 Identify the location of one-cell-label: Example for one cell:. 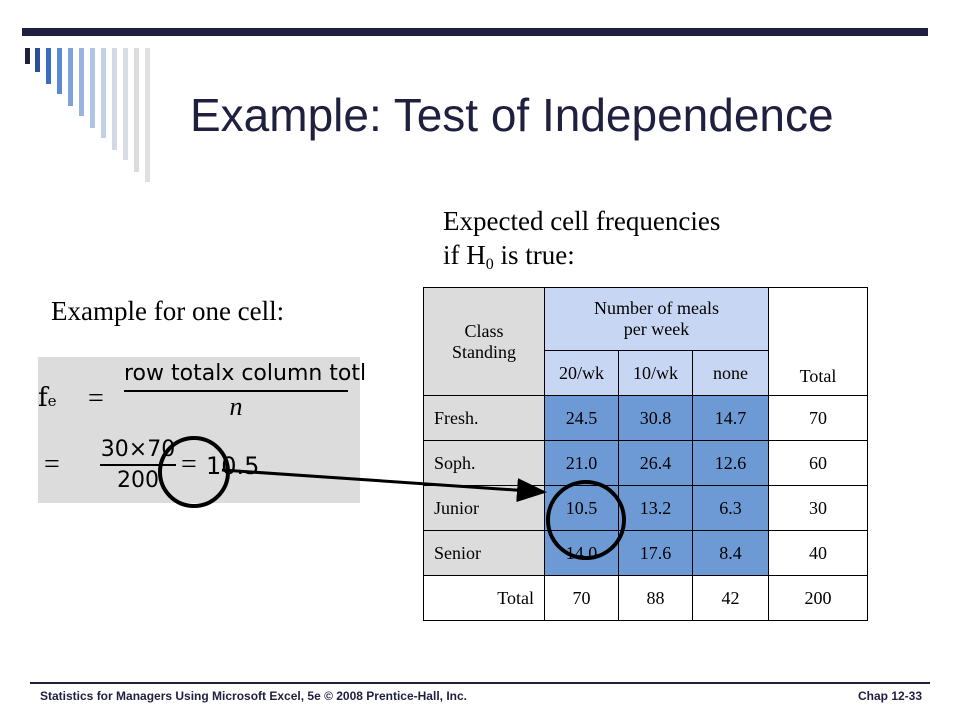
(168, 311).